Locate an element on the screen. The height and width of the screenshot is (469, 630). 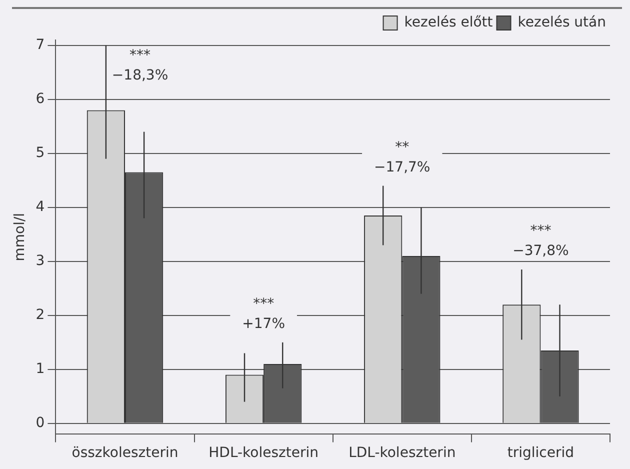
annotation: −17,7% is located at coordinates (402, 167).